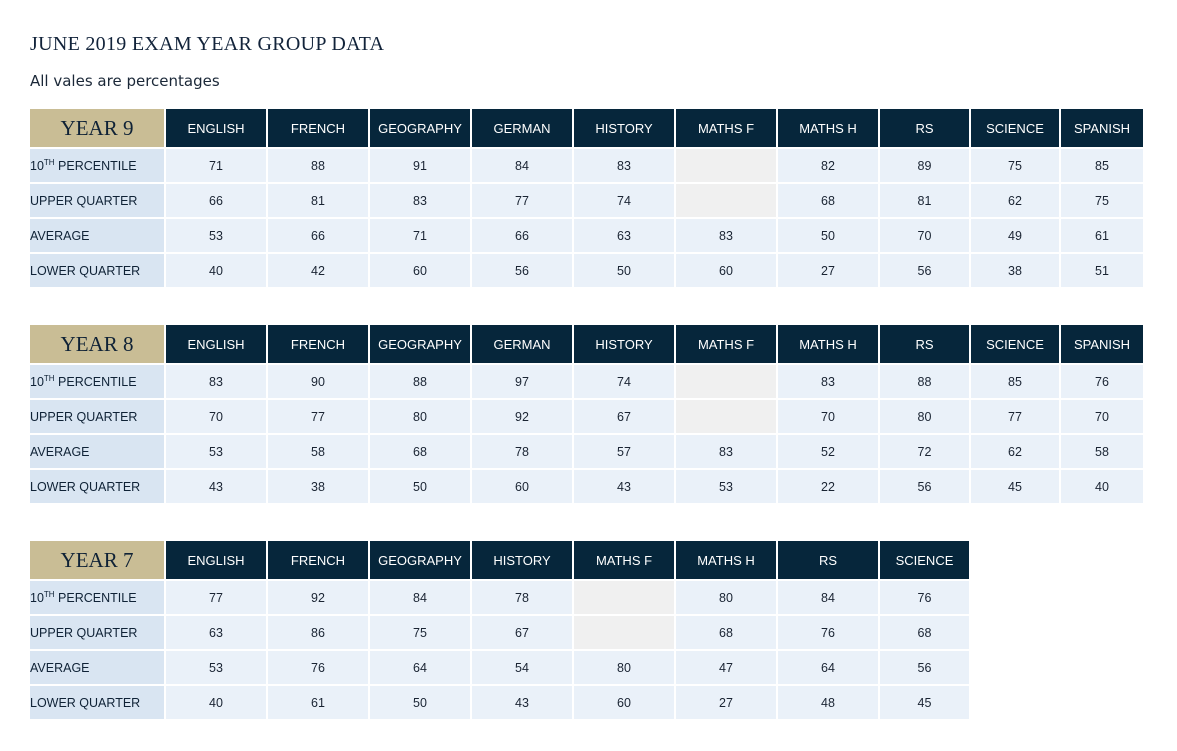  I want to click on value-cell: 66, so click(216, 200).